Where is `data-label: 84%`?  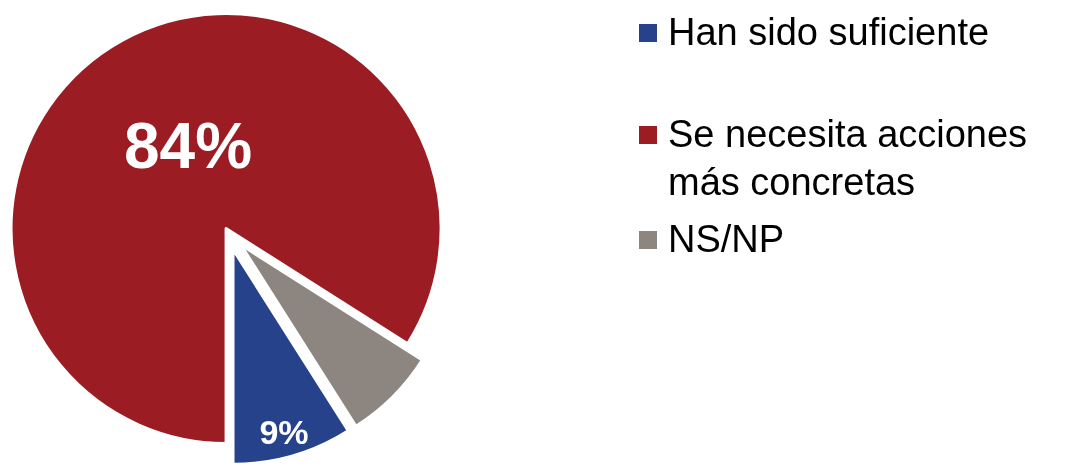
data-label: 84% is located at coordinates (188, 146).